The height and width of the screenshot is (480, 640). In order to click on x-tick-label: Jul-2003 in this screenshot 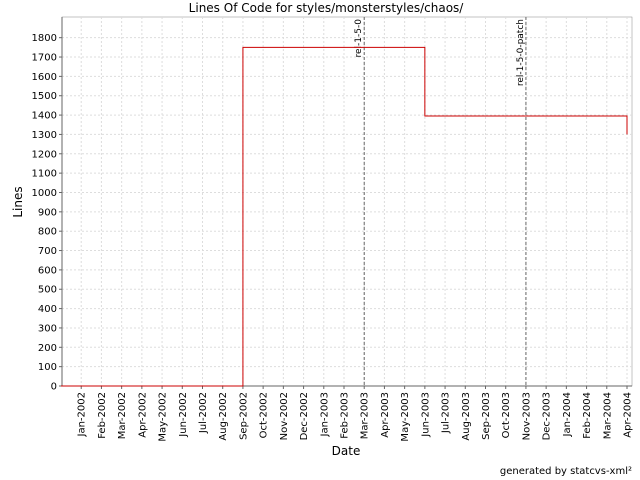, I will do `click(446, 413)`.